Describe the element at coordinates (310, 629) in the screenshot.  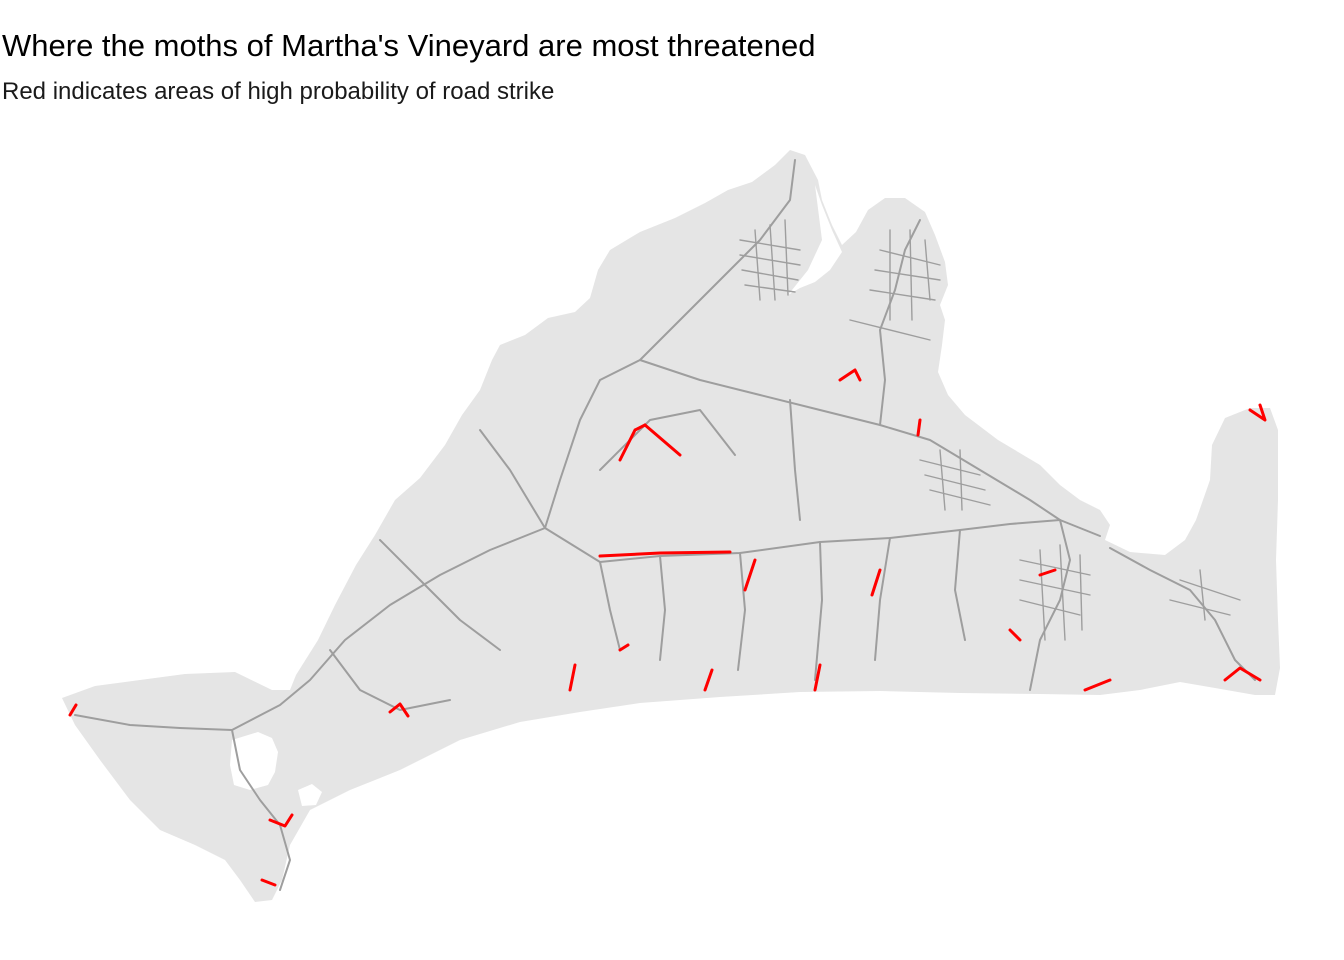
I see `road-west-tisbury` at that location.